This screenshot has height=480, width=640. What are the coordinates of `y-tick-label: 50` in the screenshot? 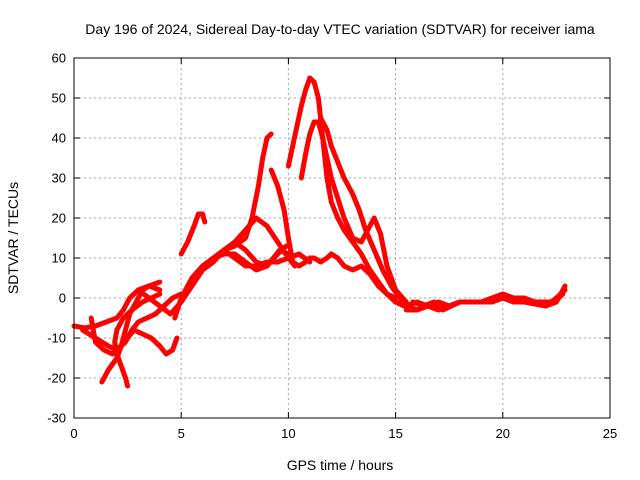 It's located at (59, 98).